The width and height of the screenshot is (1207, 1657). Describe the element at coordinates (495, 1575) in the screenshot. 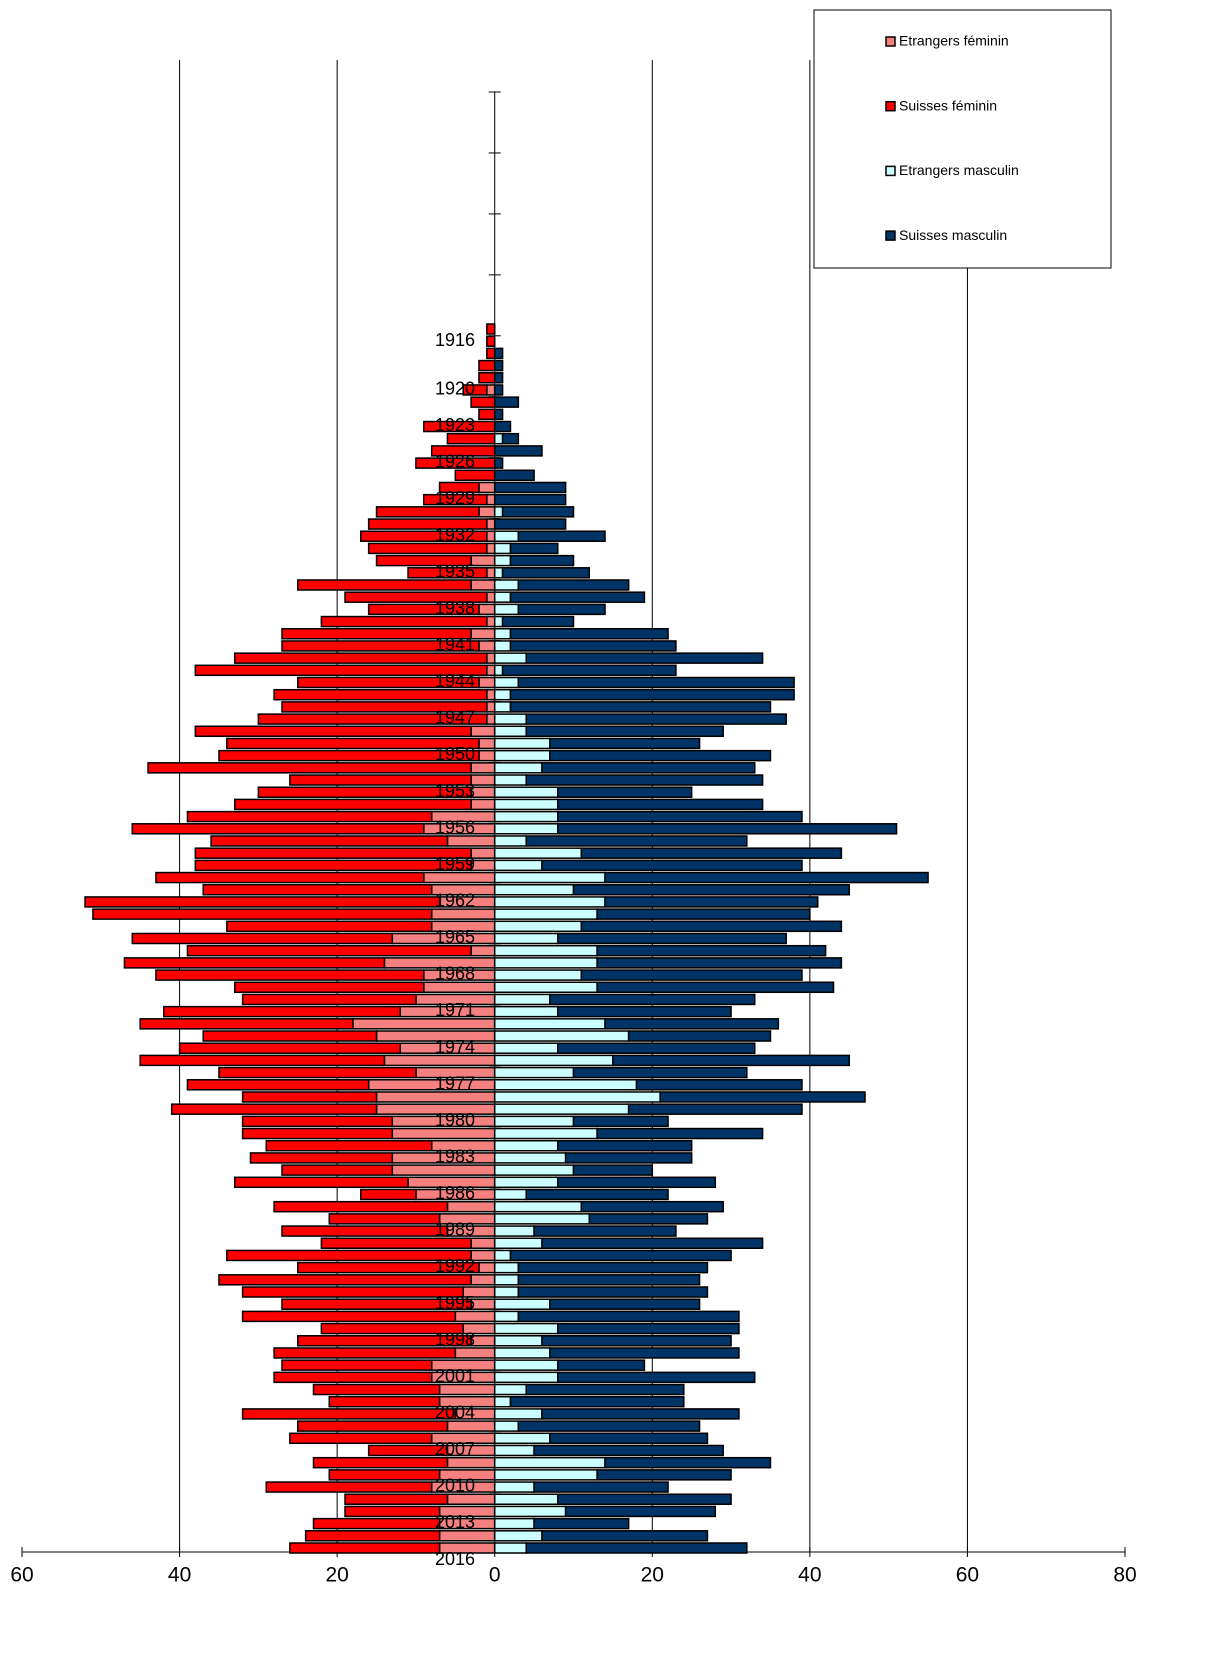

I see `x-tick-label: 0` at that location.